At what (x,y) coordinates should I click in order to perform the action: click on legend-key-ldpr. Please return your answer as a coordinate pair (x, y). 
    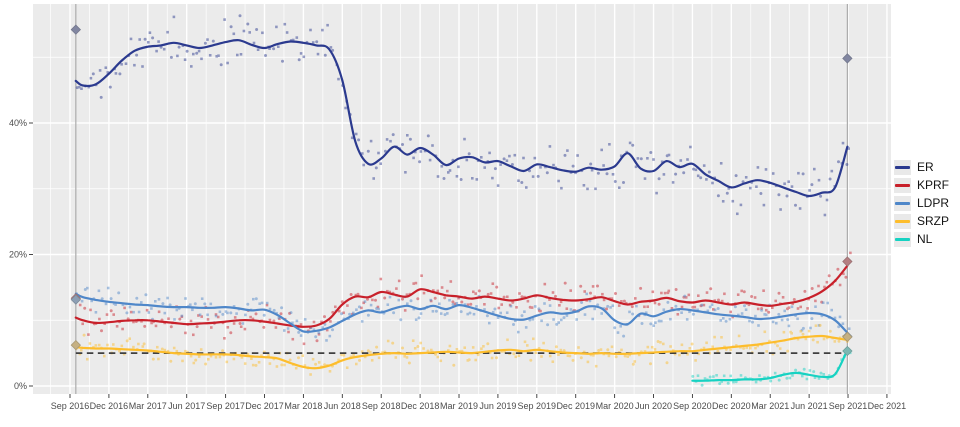
    Looking at the image, I should click on (902, 203).